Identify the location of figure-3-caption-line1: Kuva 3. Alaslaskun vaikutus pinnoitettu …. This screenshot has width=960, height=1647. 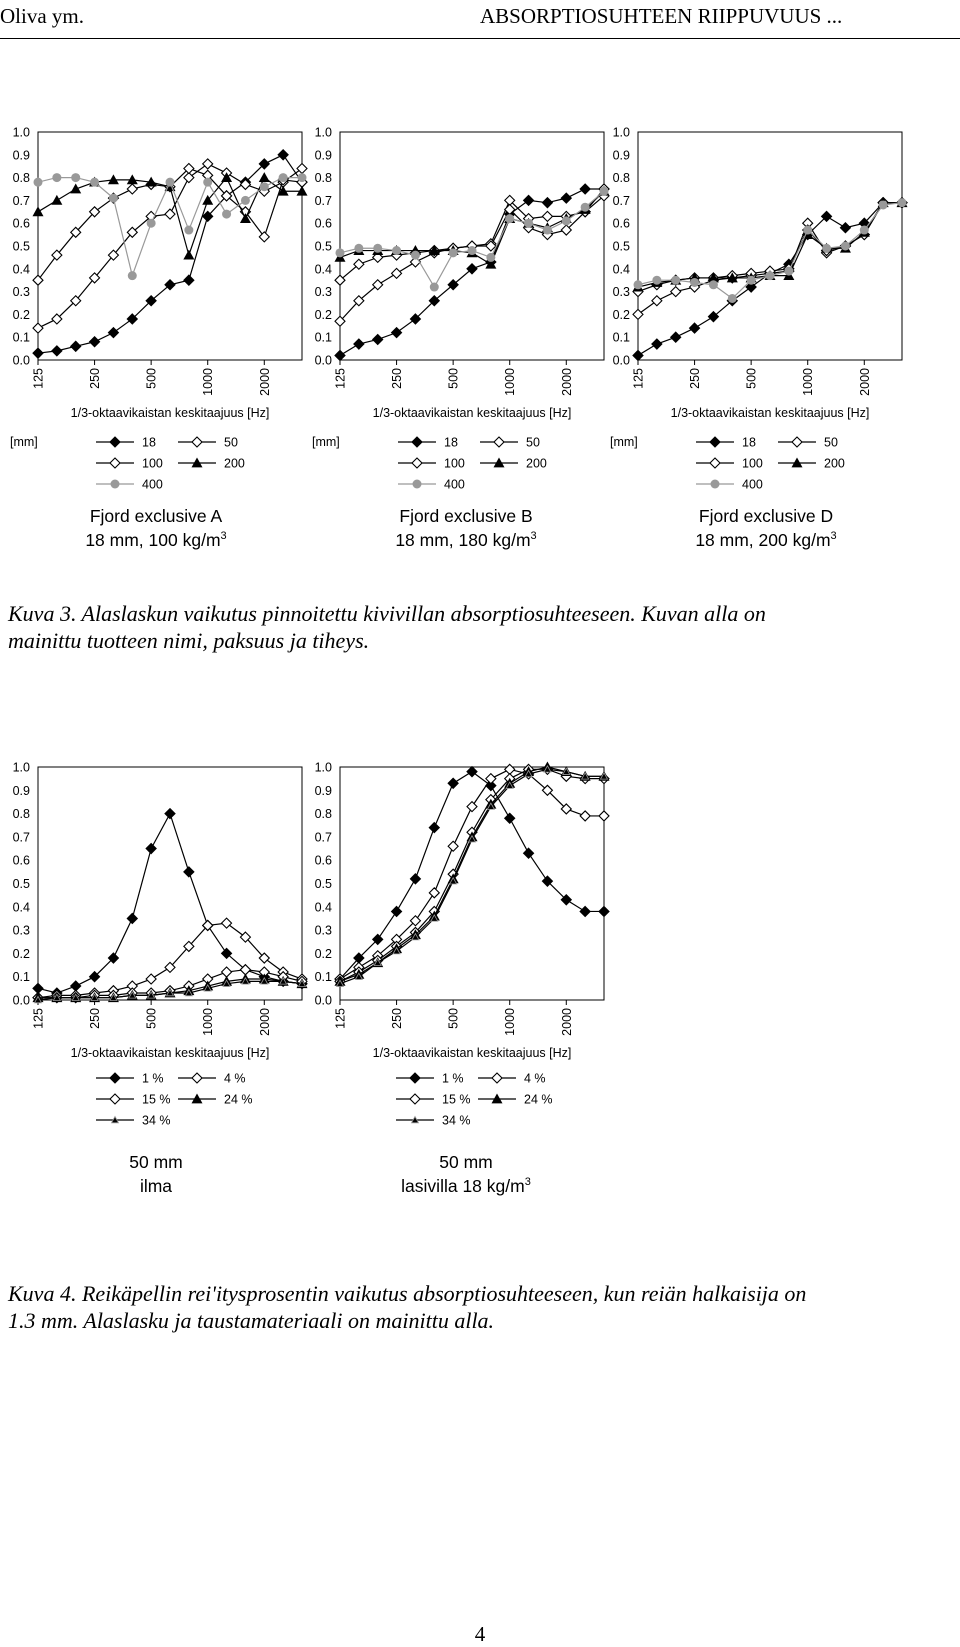
(387, 613).